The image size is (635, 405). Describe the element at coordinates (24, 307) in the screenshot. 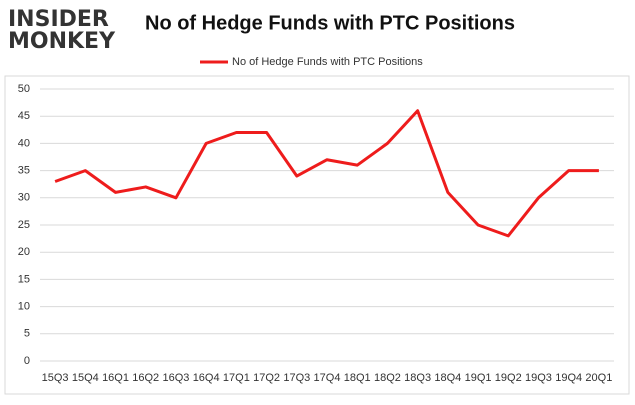

I see `y-tick-label: 10` at that location.